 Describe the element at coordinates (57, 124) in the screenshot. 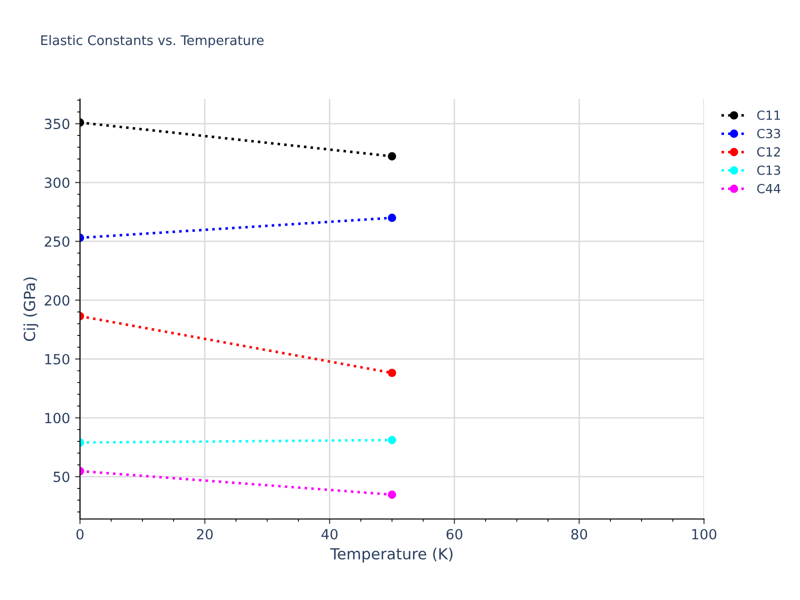

I see `y-tick-label: 350` at that location.